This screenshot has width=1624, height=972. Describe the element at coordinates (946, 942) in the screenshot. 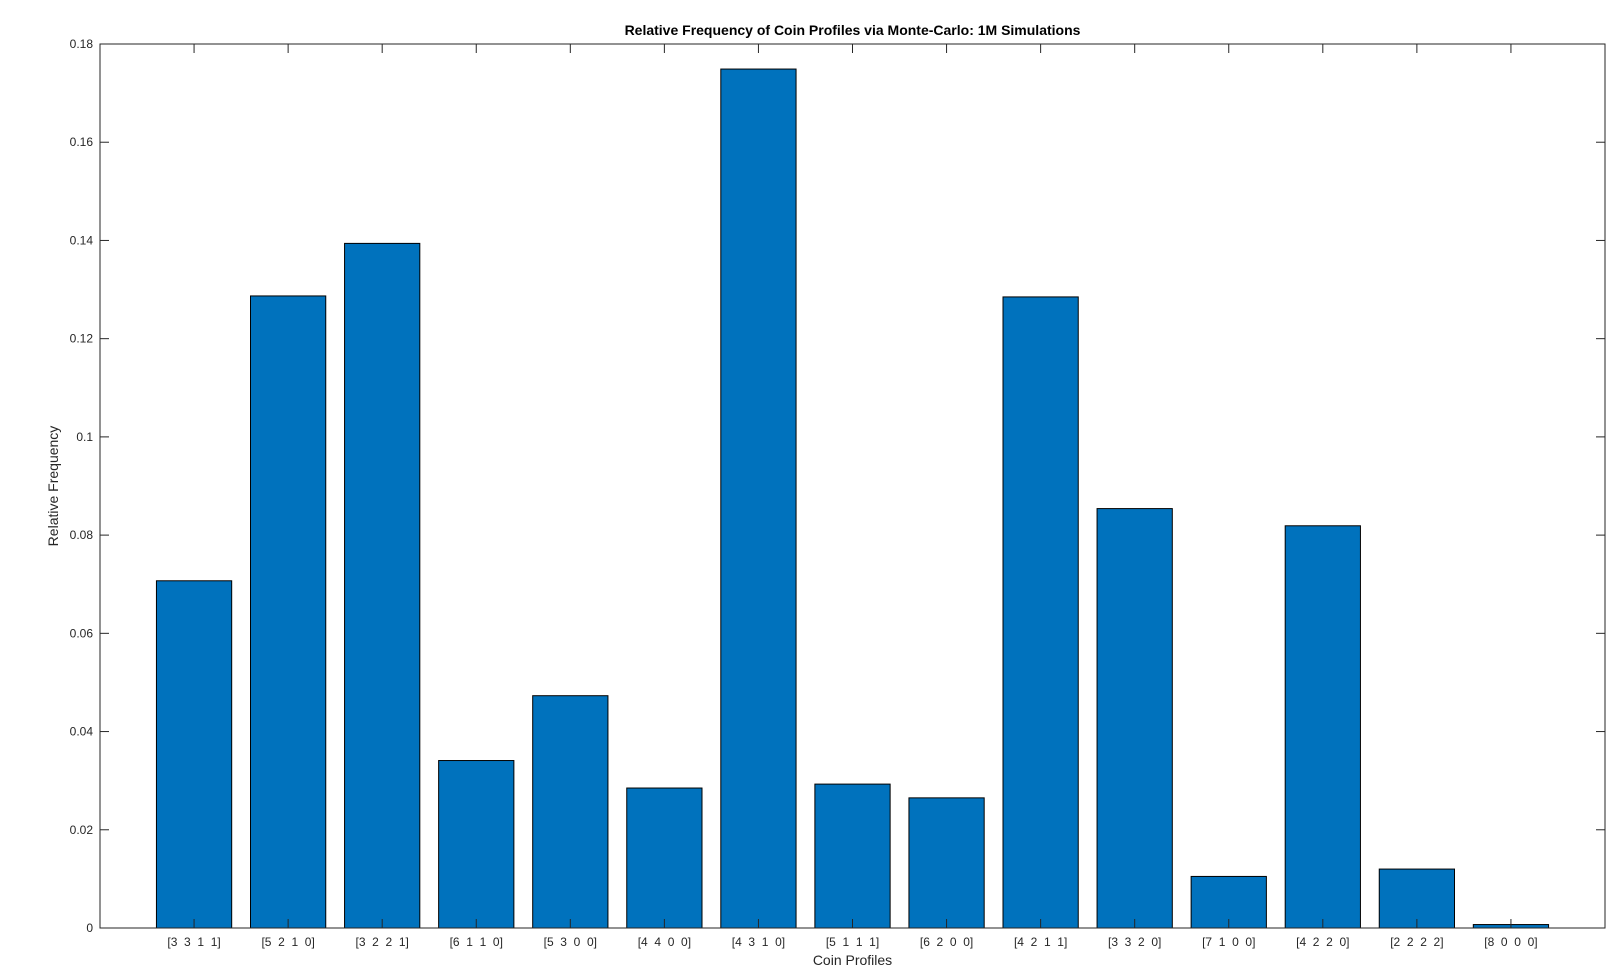

I see `x-tick-label: [6 2 0 0]` at that location.